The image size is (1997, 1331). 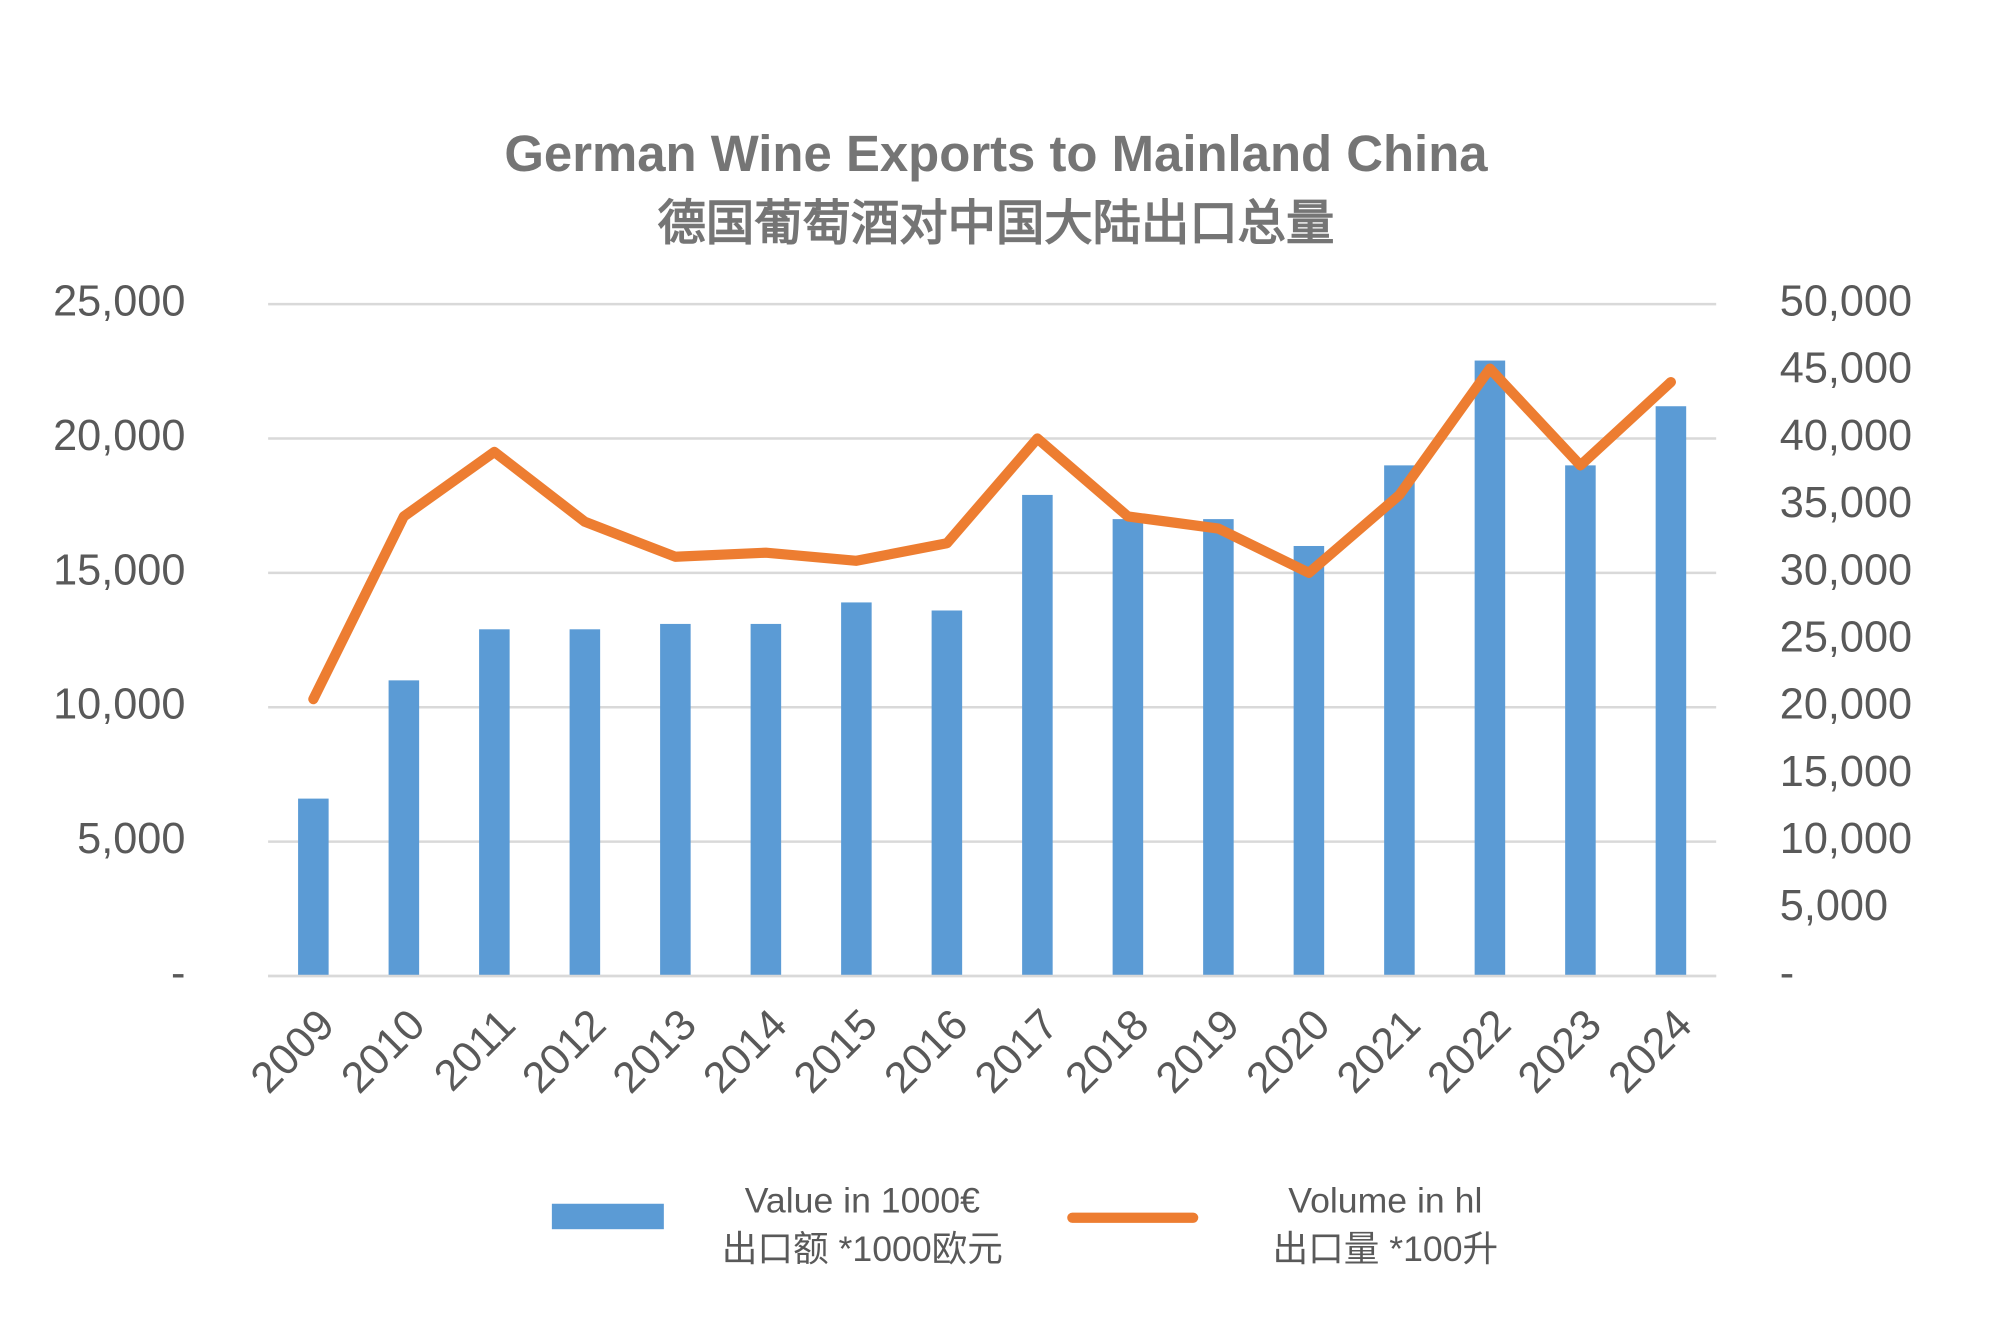 What do you see at coordinates (1560, 1051) in the screenshot?
I see `x-tick-label: 2023` at bounding box center [1560, 1051].